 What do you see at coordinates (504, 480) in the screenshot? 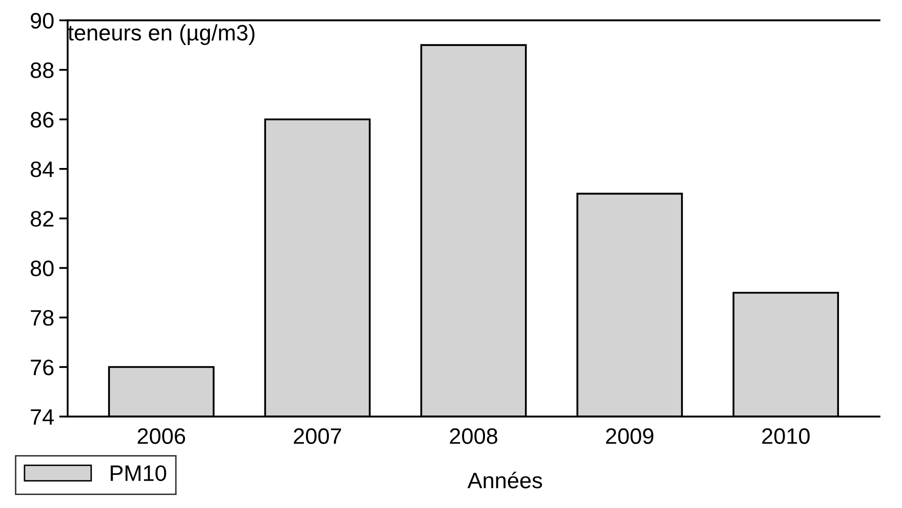
I see `x-axis-title: Années` at bounding box center [504, 480].